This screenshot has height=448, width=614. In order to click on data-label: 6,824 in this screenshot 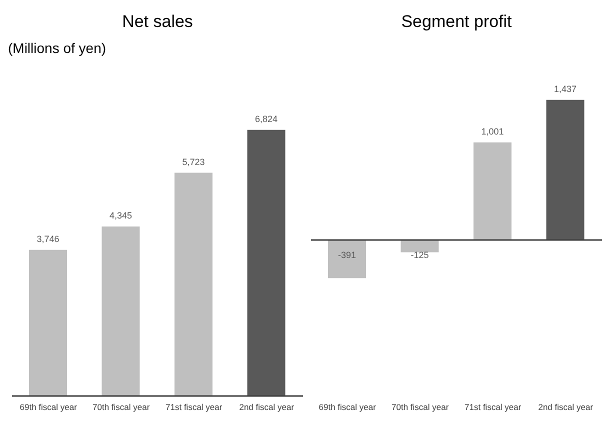, I will do `click(266, 119)`.